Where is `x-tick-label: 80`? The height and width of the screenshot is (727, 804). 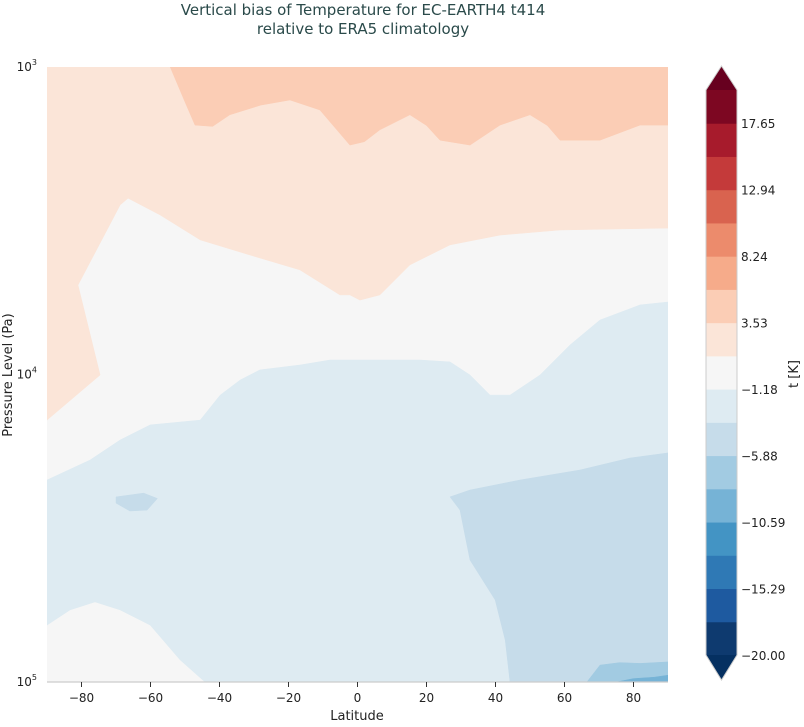 x-tick-label: 80 is located at coordinates (633, 698).